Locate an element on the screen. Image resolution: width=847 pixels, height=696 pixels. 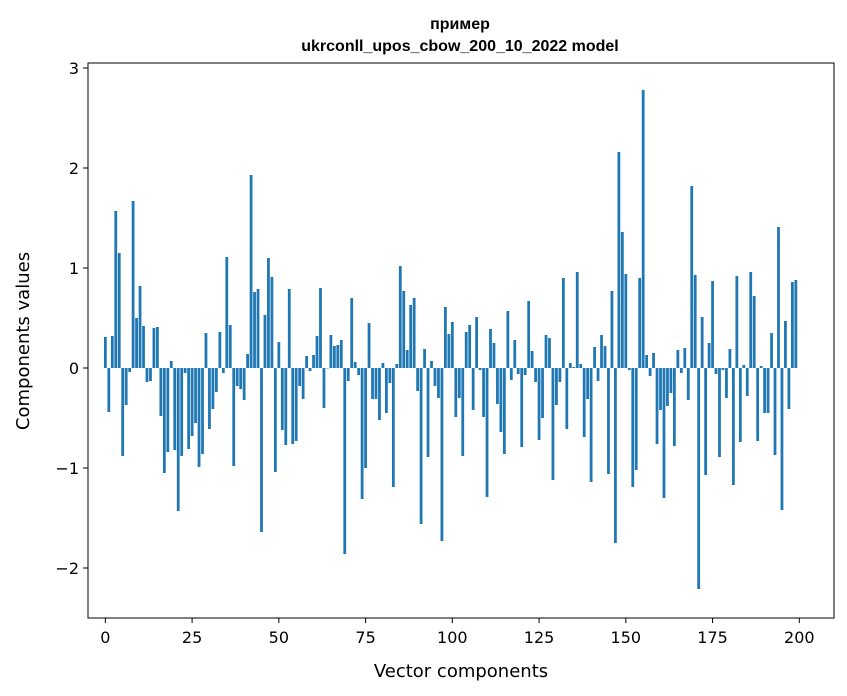
y-tick-label: −2 is located at coordinates (67, 568).